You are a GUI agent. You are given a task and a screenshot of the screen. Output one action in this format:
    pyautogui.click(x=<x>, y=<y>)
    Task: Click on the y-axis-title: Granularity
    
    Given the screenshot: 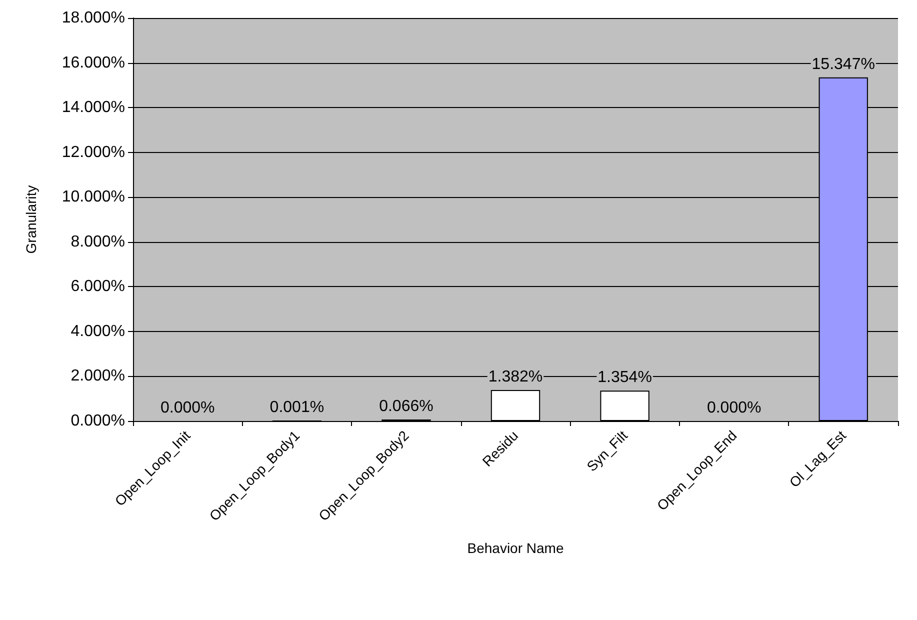 What is the action you would take?
    pyautogui.click(x=31, y=219)
    